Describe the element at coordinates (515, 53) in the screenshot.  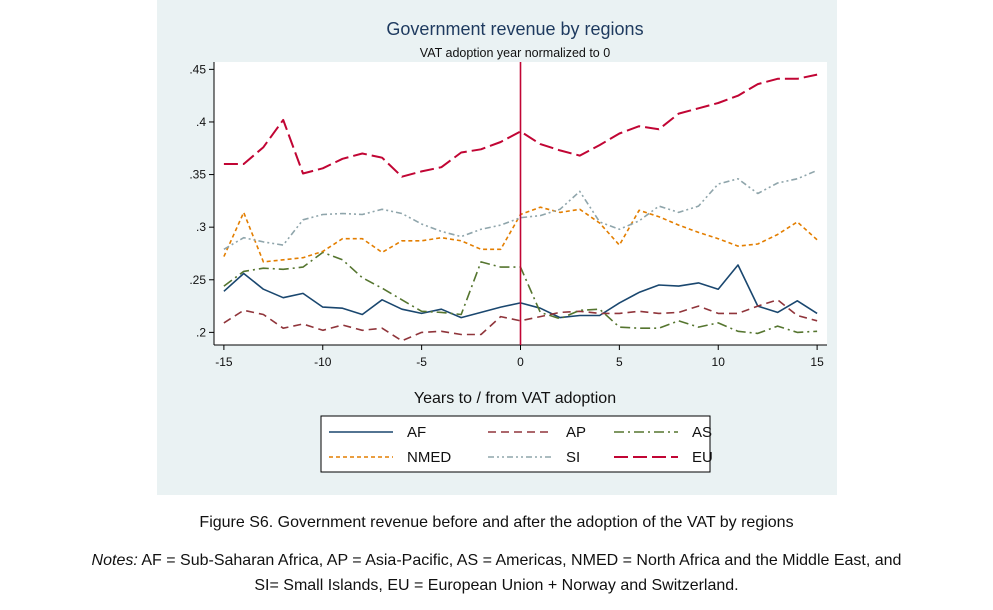
I see `chart-subtitle: VAT adoption year normalized to 0` at that location.